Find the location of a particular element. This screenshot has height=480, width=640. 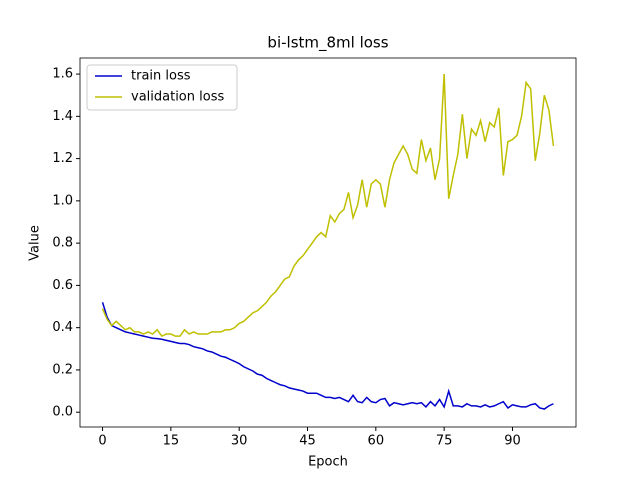

y-tick-label: 1.0 is located at coordinates (62, 200).